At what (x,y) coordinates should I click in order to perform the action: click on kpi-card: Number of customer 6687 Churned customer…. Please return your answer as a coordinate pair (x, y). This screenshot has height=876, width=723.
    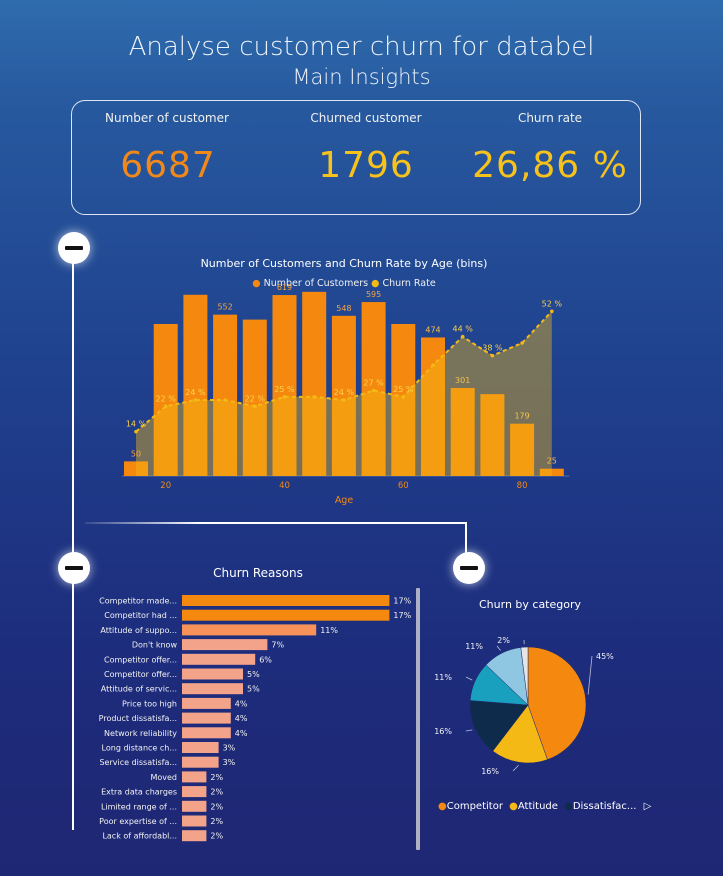
    Looking at the image, I should click on (356, 157).